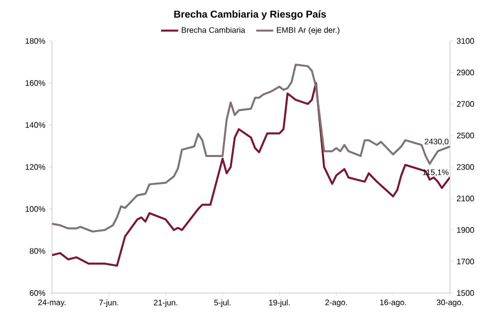 The image size is (499, 320). What do you see at coordinates (52, 303) in the screenshot?
I see `x-tick-label: 24-may.` at bounding box center [52, 303].